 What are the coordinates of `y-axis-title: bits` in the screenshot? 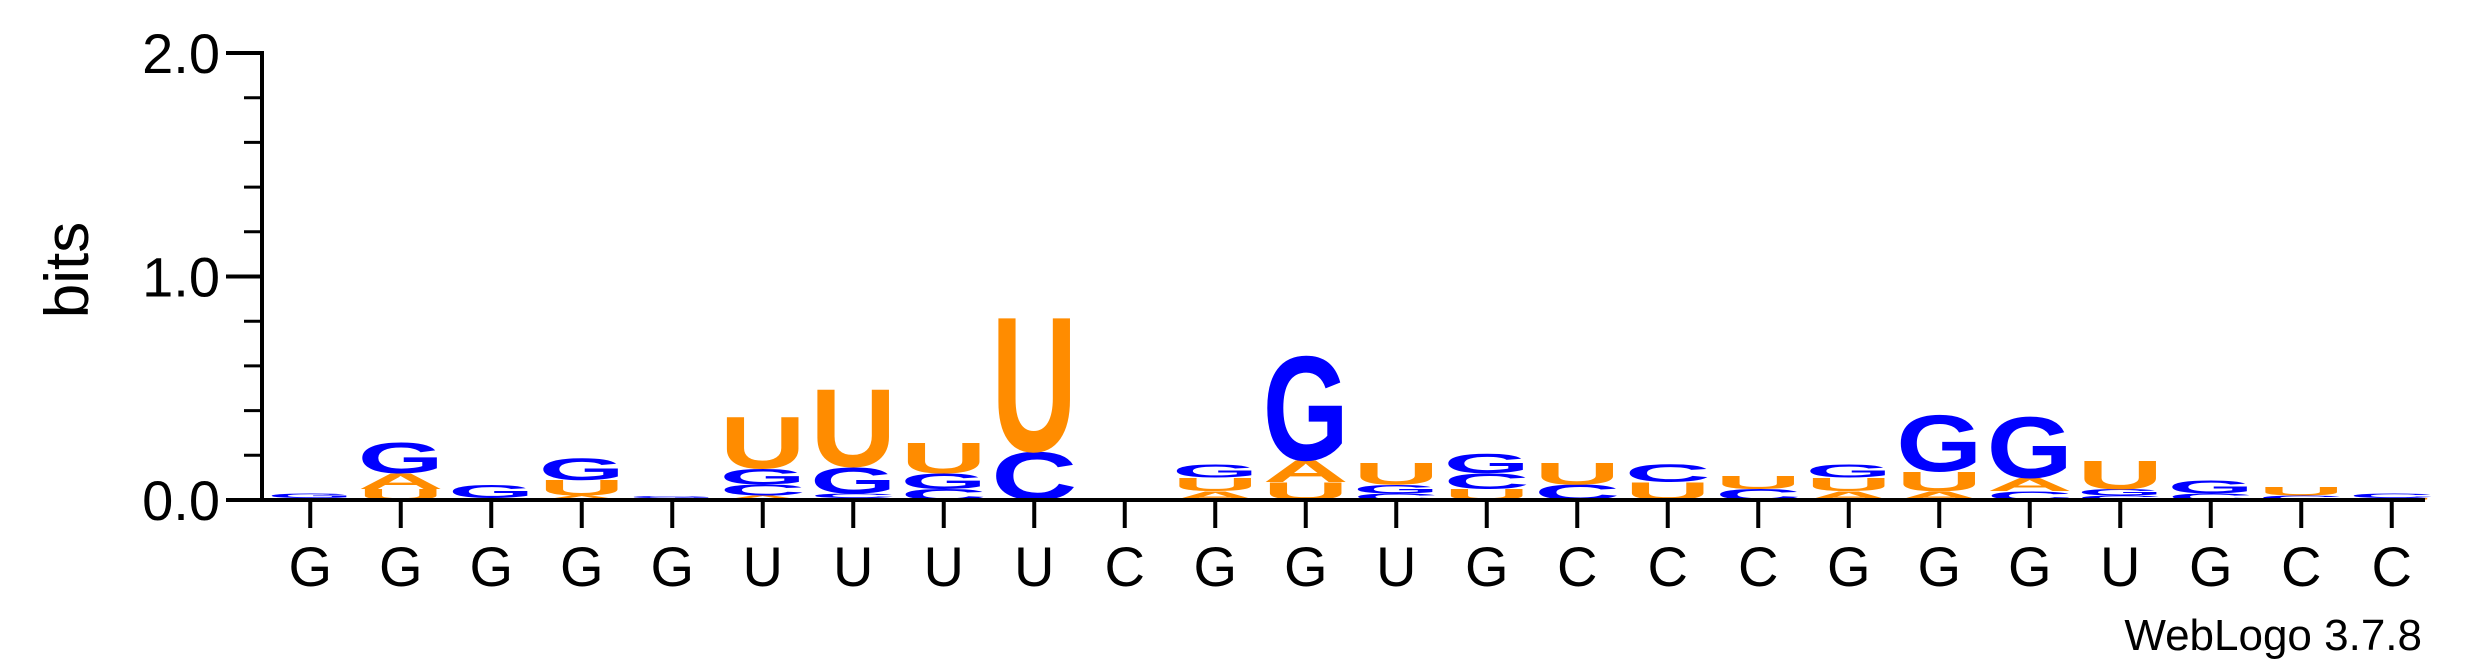 It's located at (67, 270).